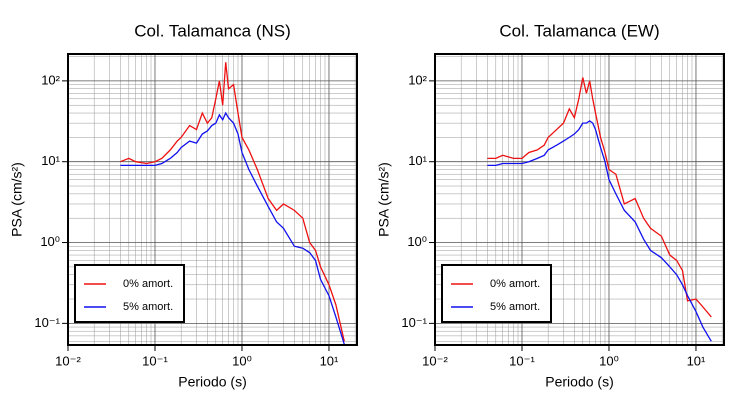 This screenshot has height=400, width=730. I want to click on chart-title: Col. Talamanca (EW), so click(579, 30).